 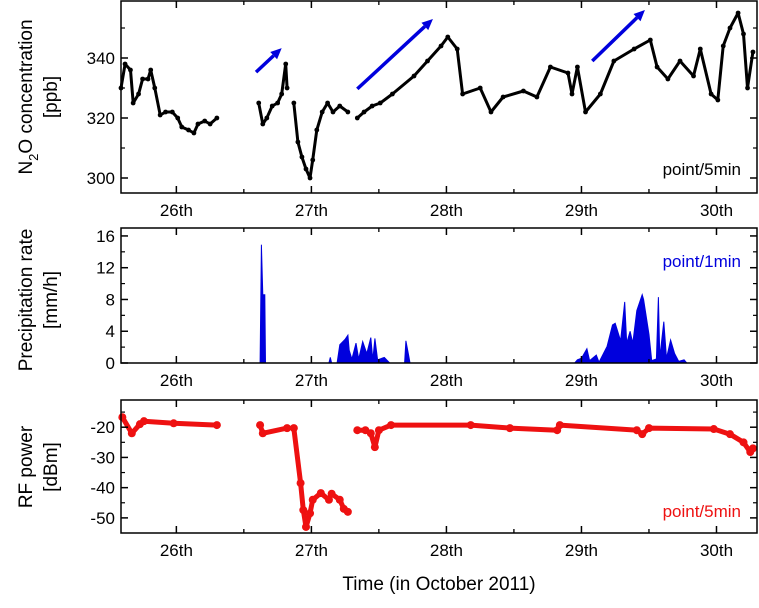 I want to click on rf-ylabel: RF power, so click(x=26, y=466).